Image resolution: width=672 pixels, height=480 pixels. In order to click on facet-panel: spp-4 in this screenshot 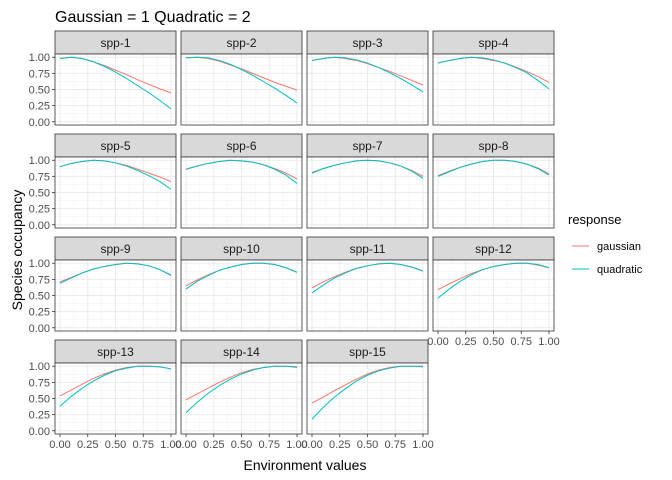, I will do `click(493, 78)`.